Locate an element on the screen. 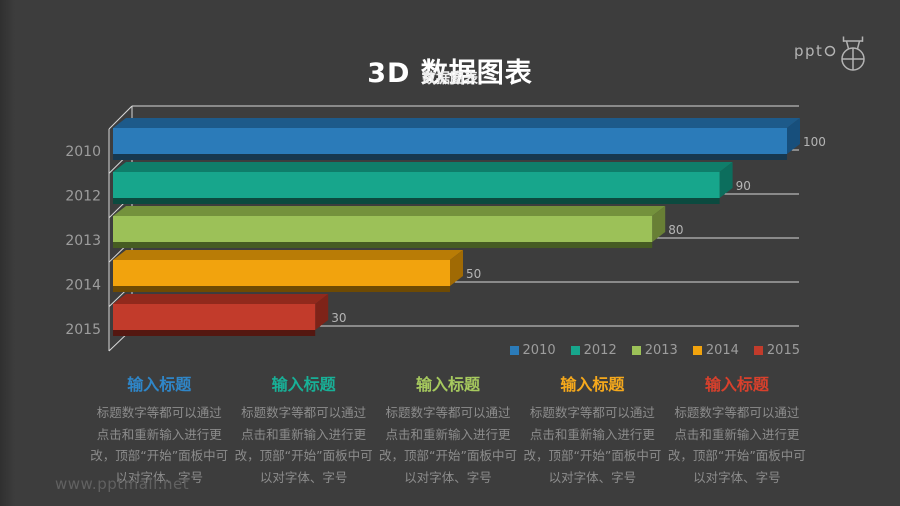  legend-label: 2013 is located at coordinates (661, 350).